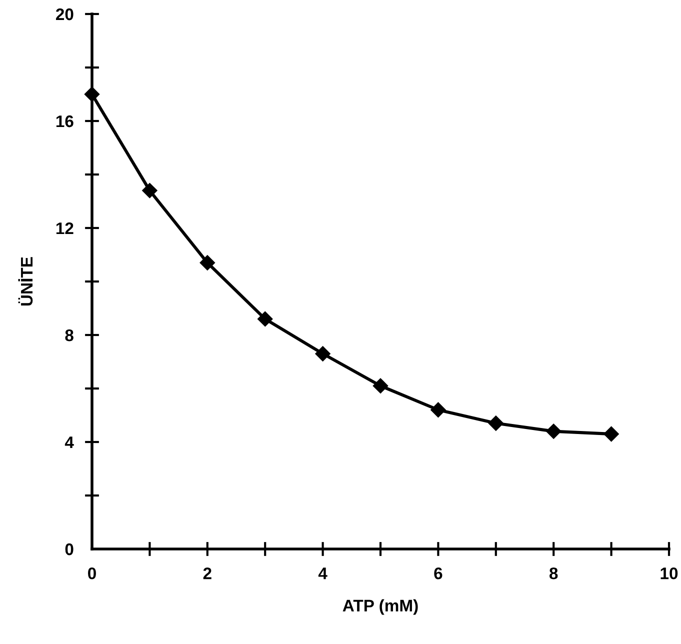  I want to click on x-tick-label: 4, so click(323, 574).